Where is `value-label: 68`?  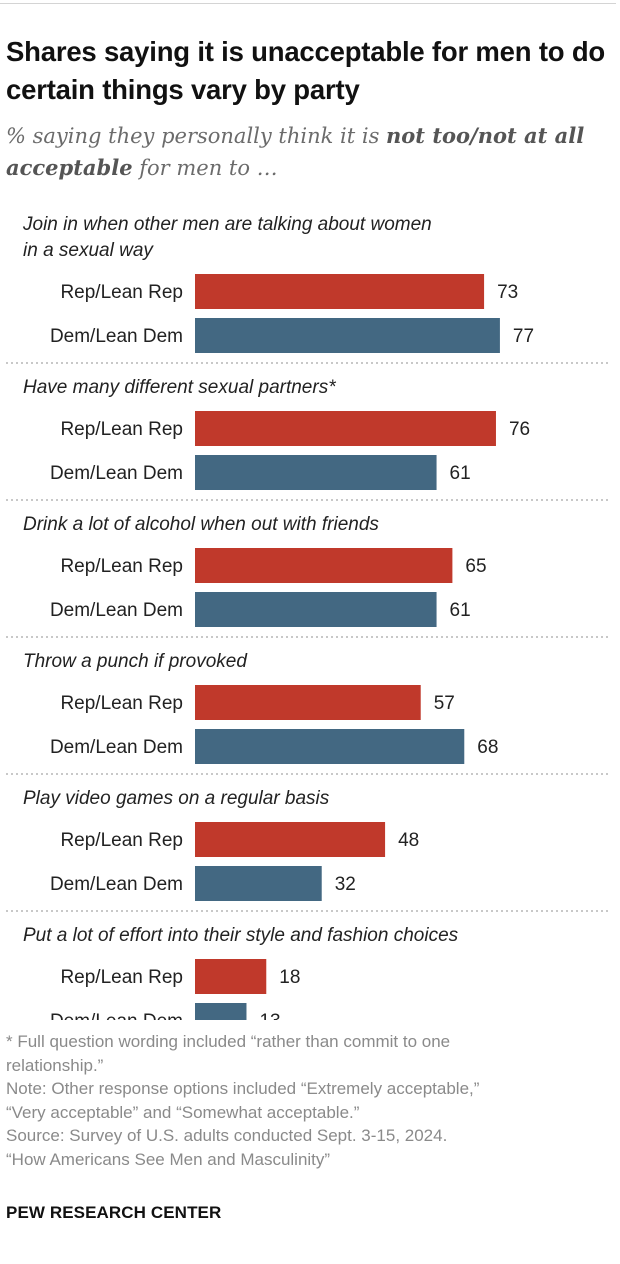
value-label: 68 is located at coordinates (487, 747).